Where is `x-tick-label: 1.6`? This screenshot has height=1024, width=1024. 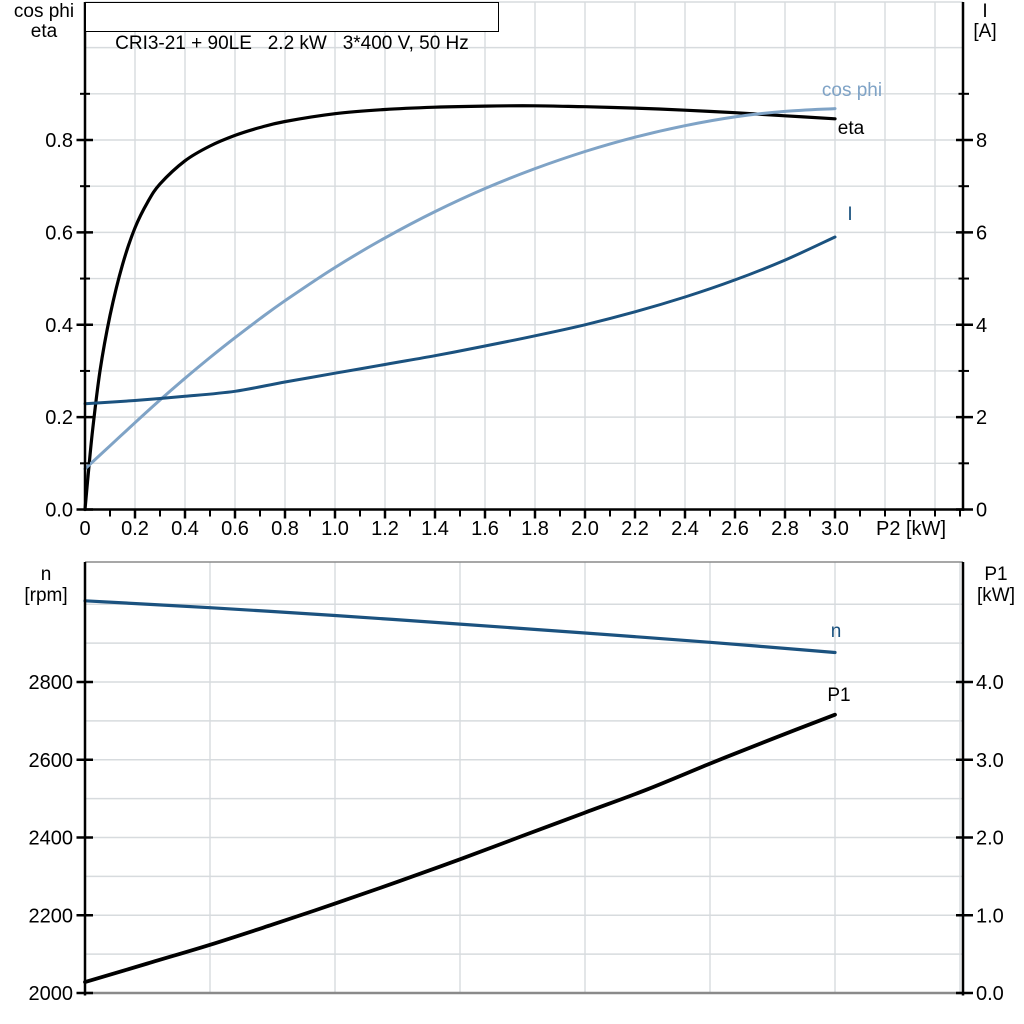
x-tick-label: 1.6 is located at coordinates (485, 529).